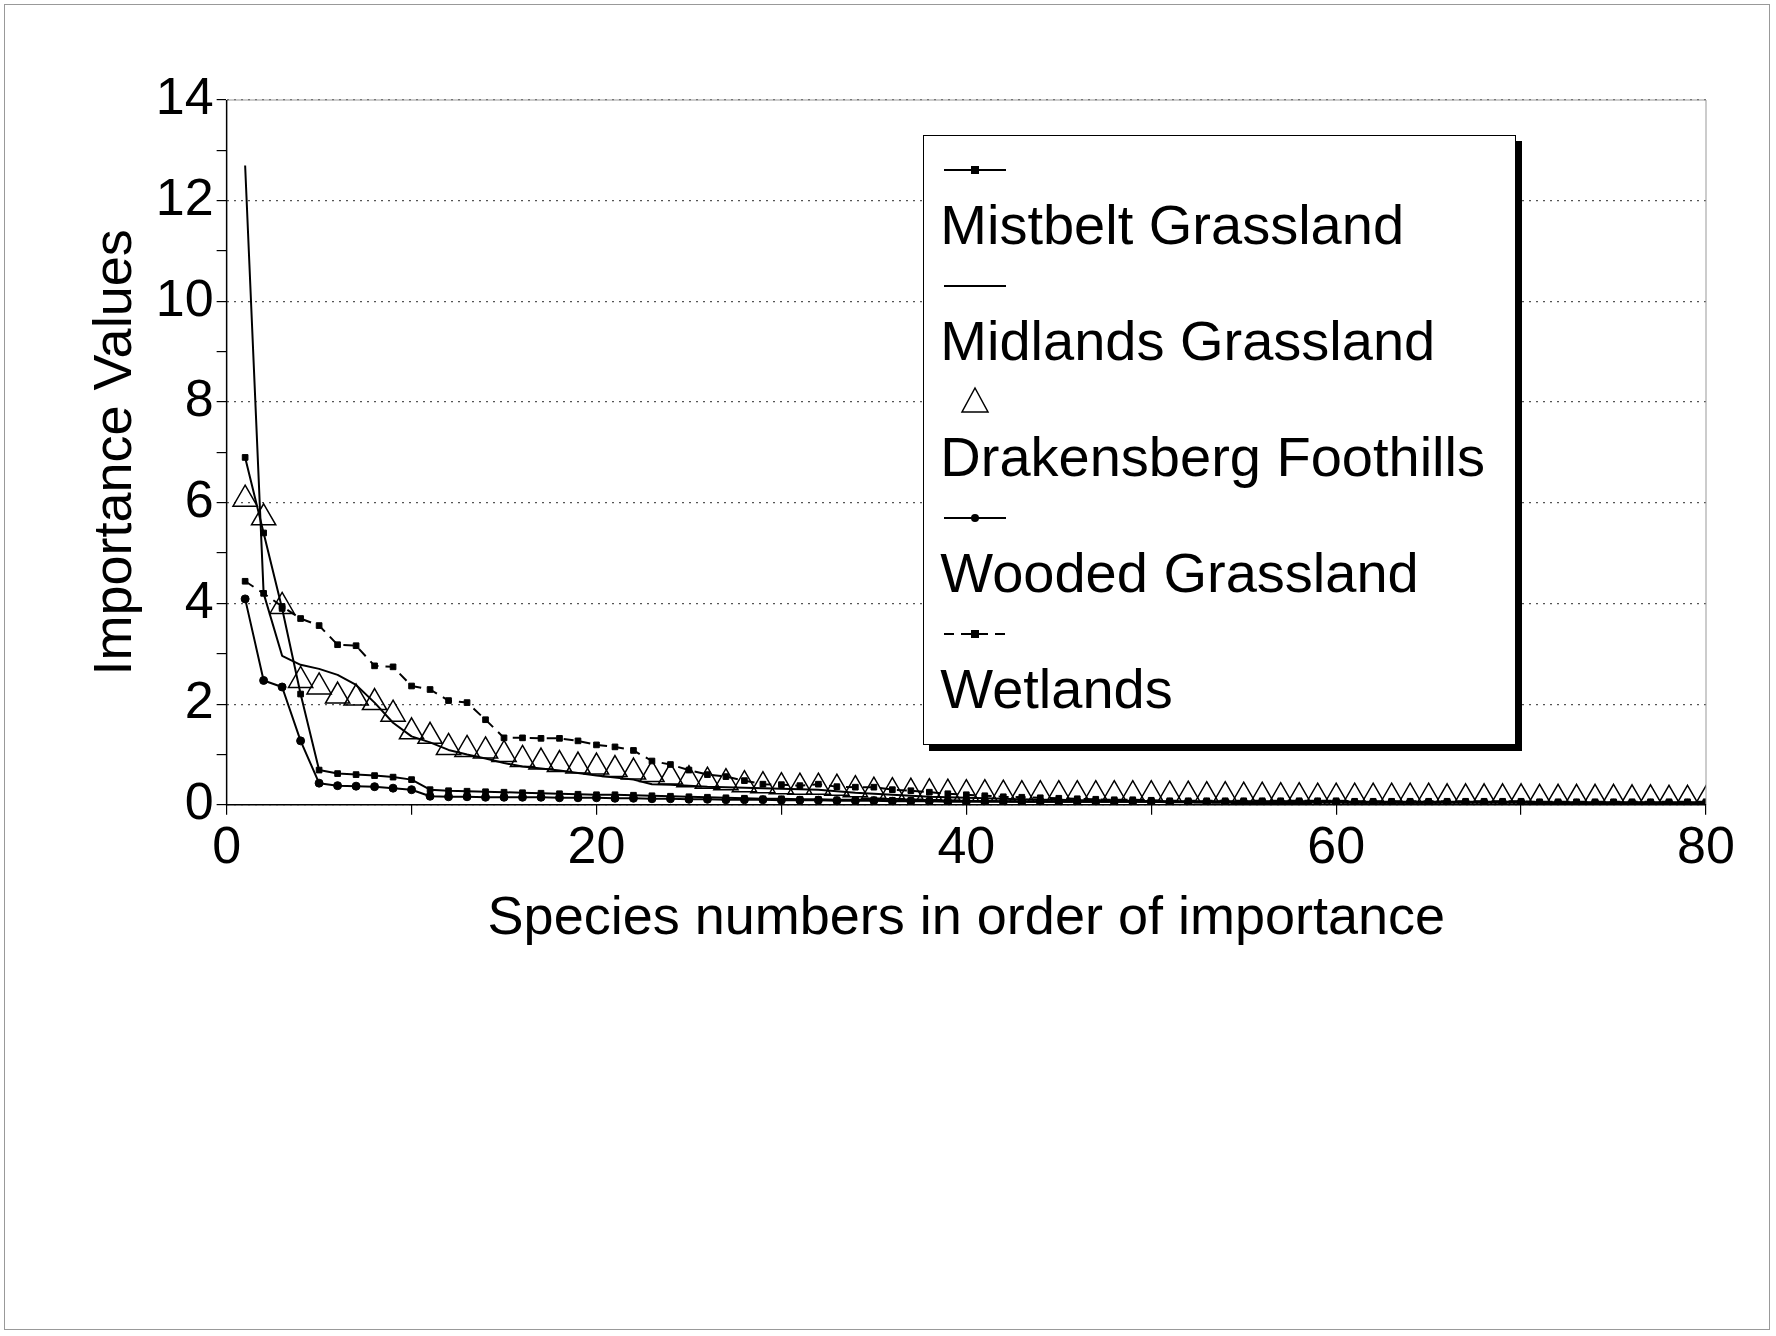 The width and height of the screenshot is (1776, 1336). I want to click on legend-label: Drakensberg Foothills, so click(1212, 457).